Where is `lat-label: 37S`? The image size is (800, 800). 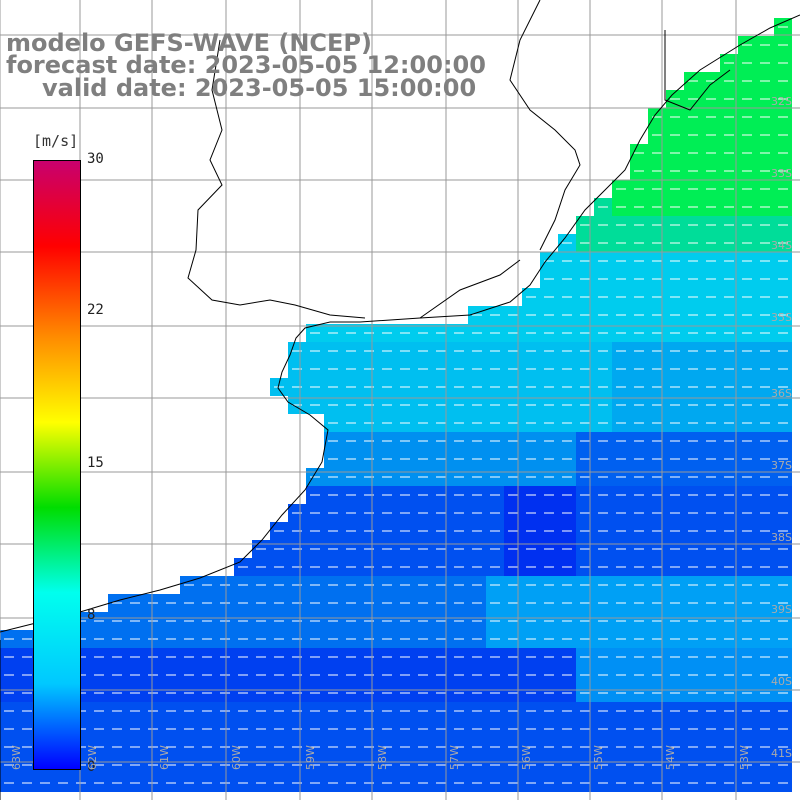
lat-label: 37S is located at coordinates (781, 465).